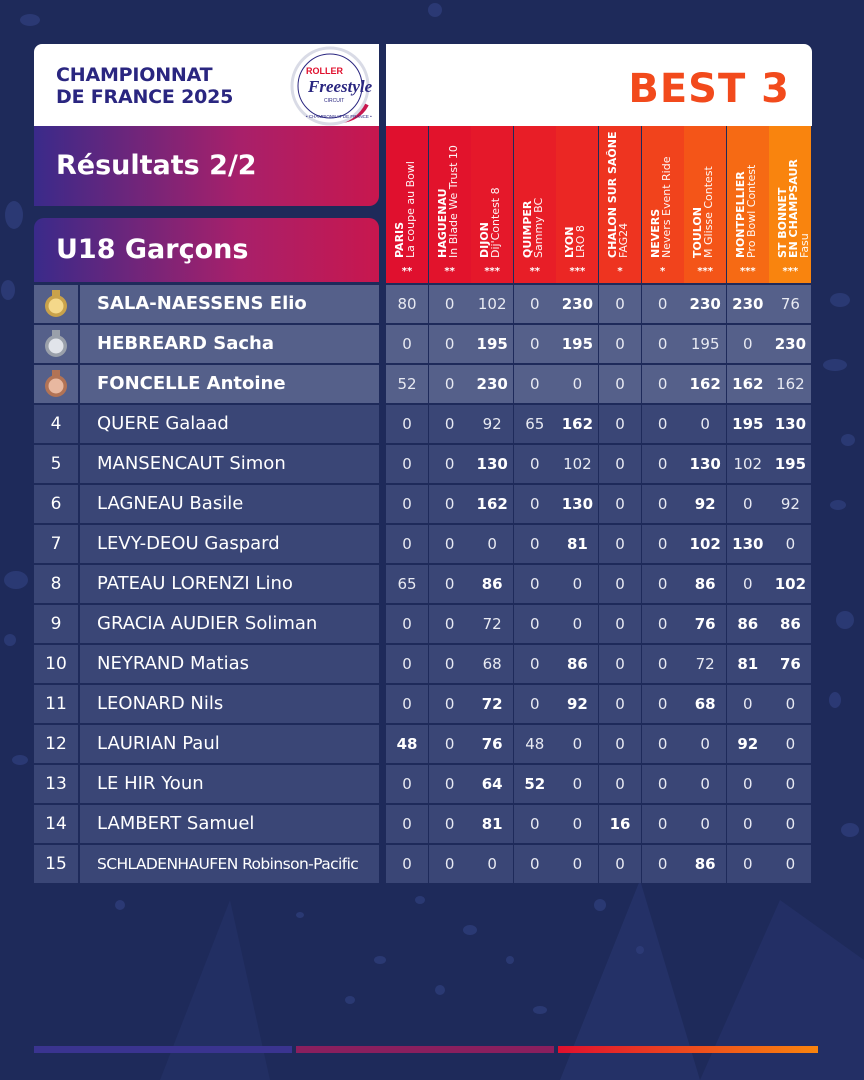 The height and width of the screenshot is (1080, 864). What do you see at coordinates (620, 271) in the screenshot?
I see `column-stars: *` at bounding box center [620, 271].